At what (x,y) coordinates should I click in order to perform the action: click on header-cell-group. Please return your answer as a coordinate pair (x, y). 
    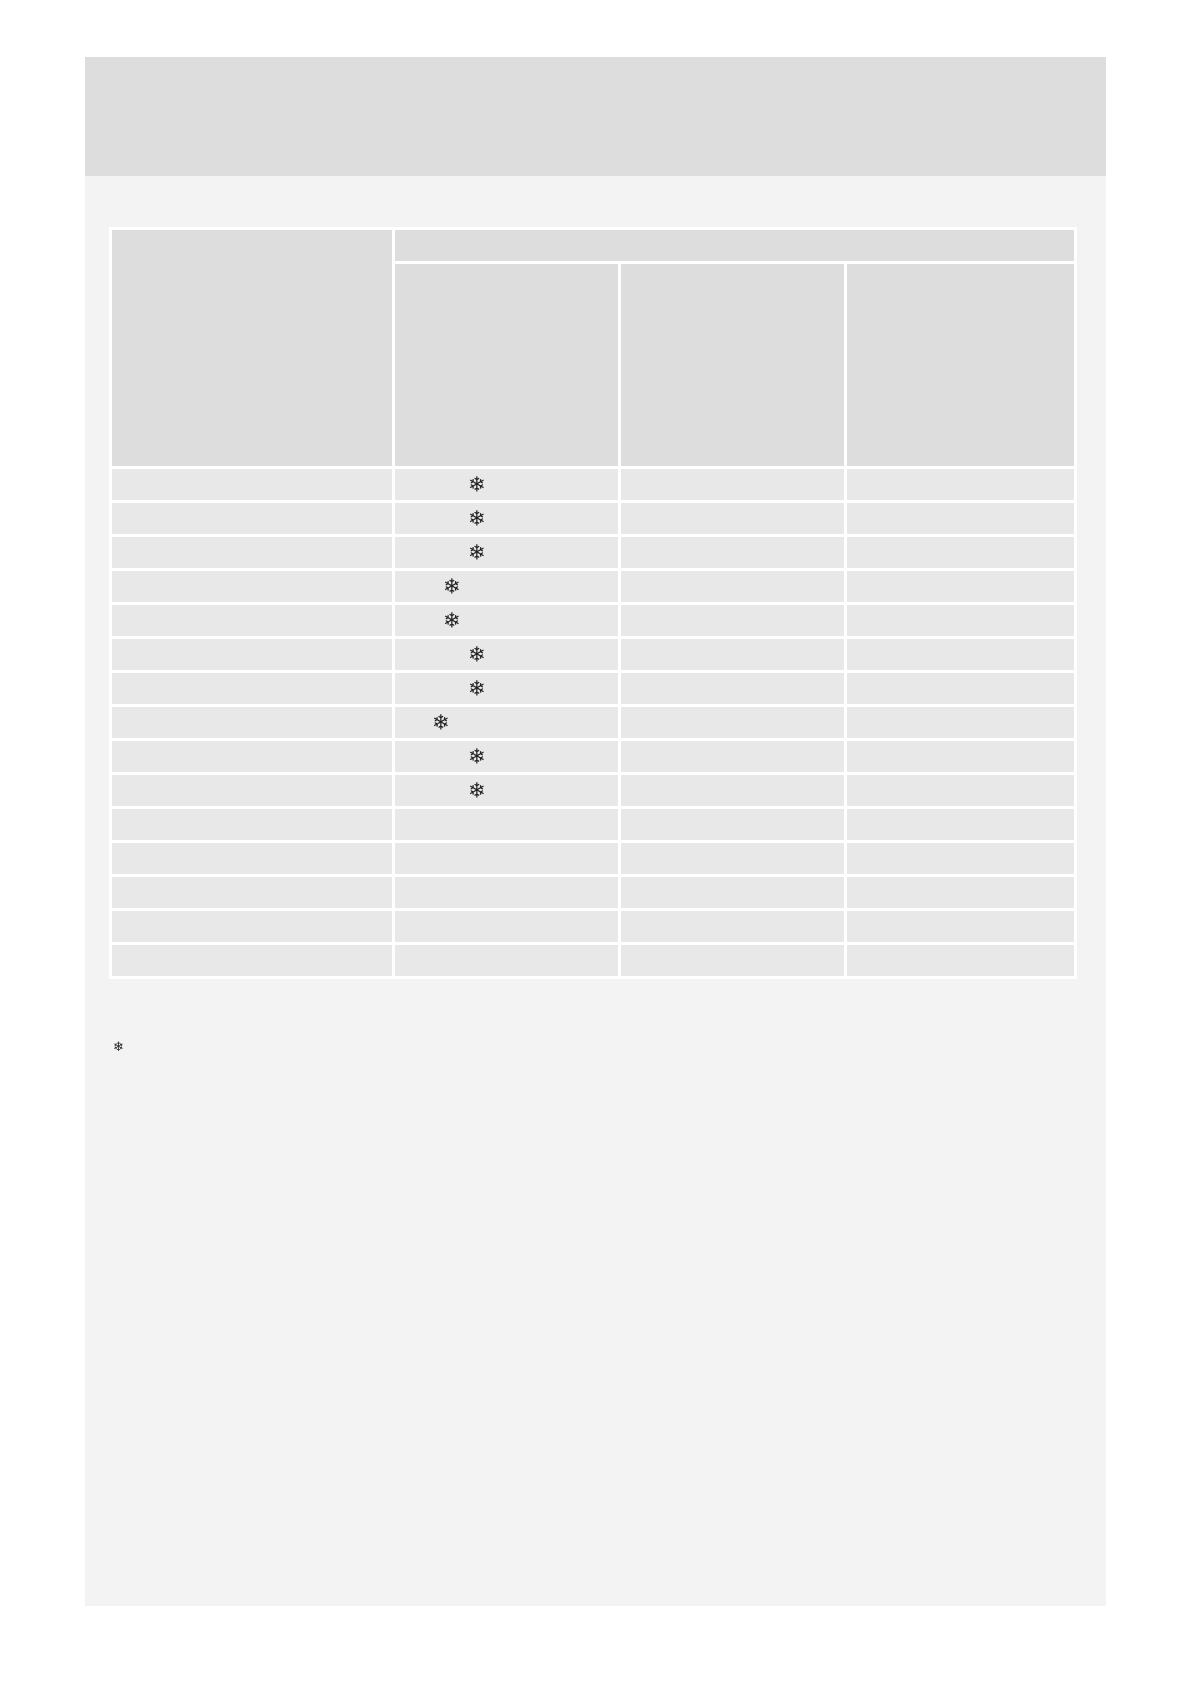
    Looking at the image, I should click on (734, 245).